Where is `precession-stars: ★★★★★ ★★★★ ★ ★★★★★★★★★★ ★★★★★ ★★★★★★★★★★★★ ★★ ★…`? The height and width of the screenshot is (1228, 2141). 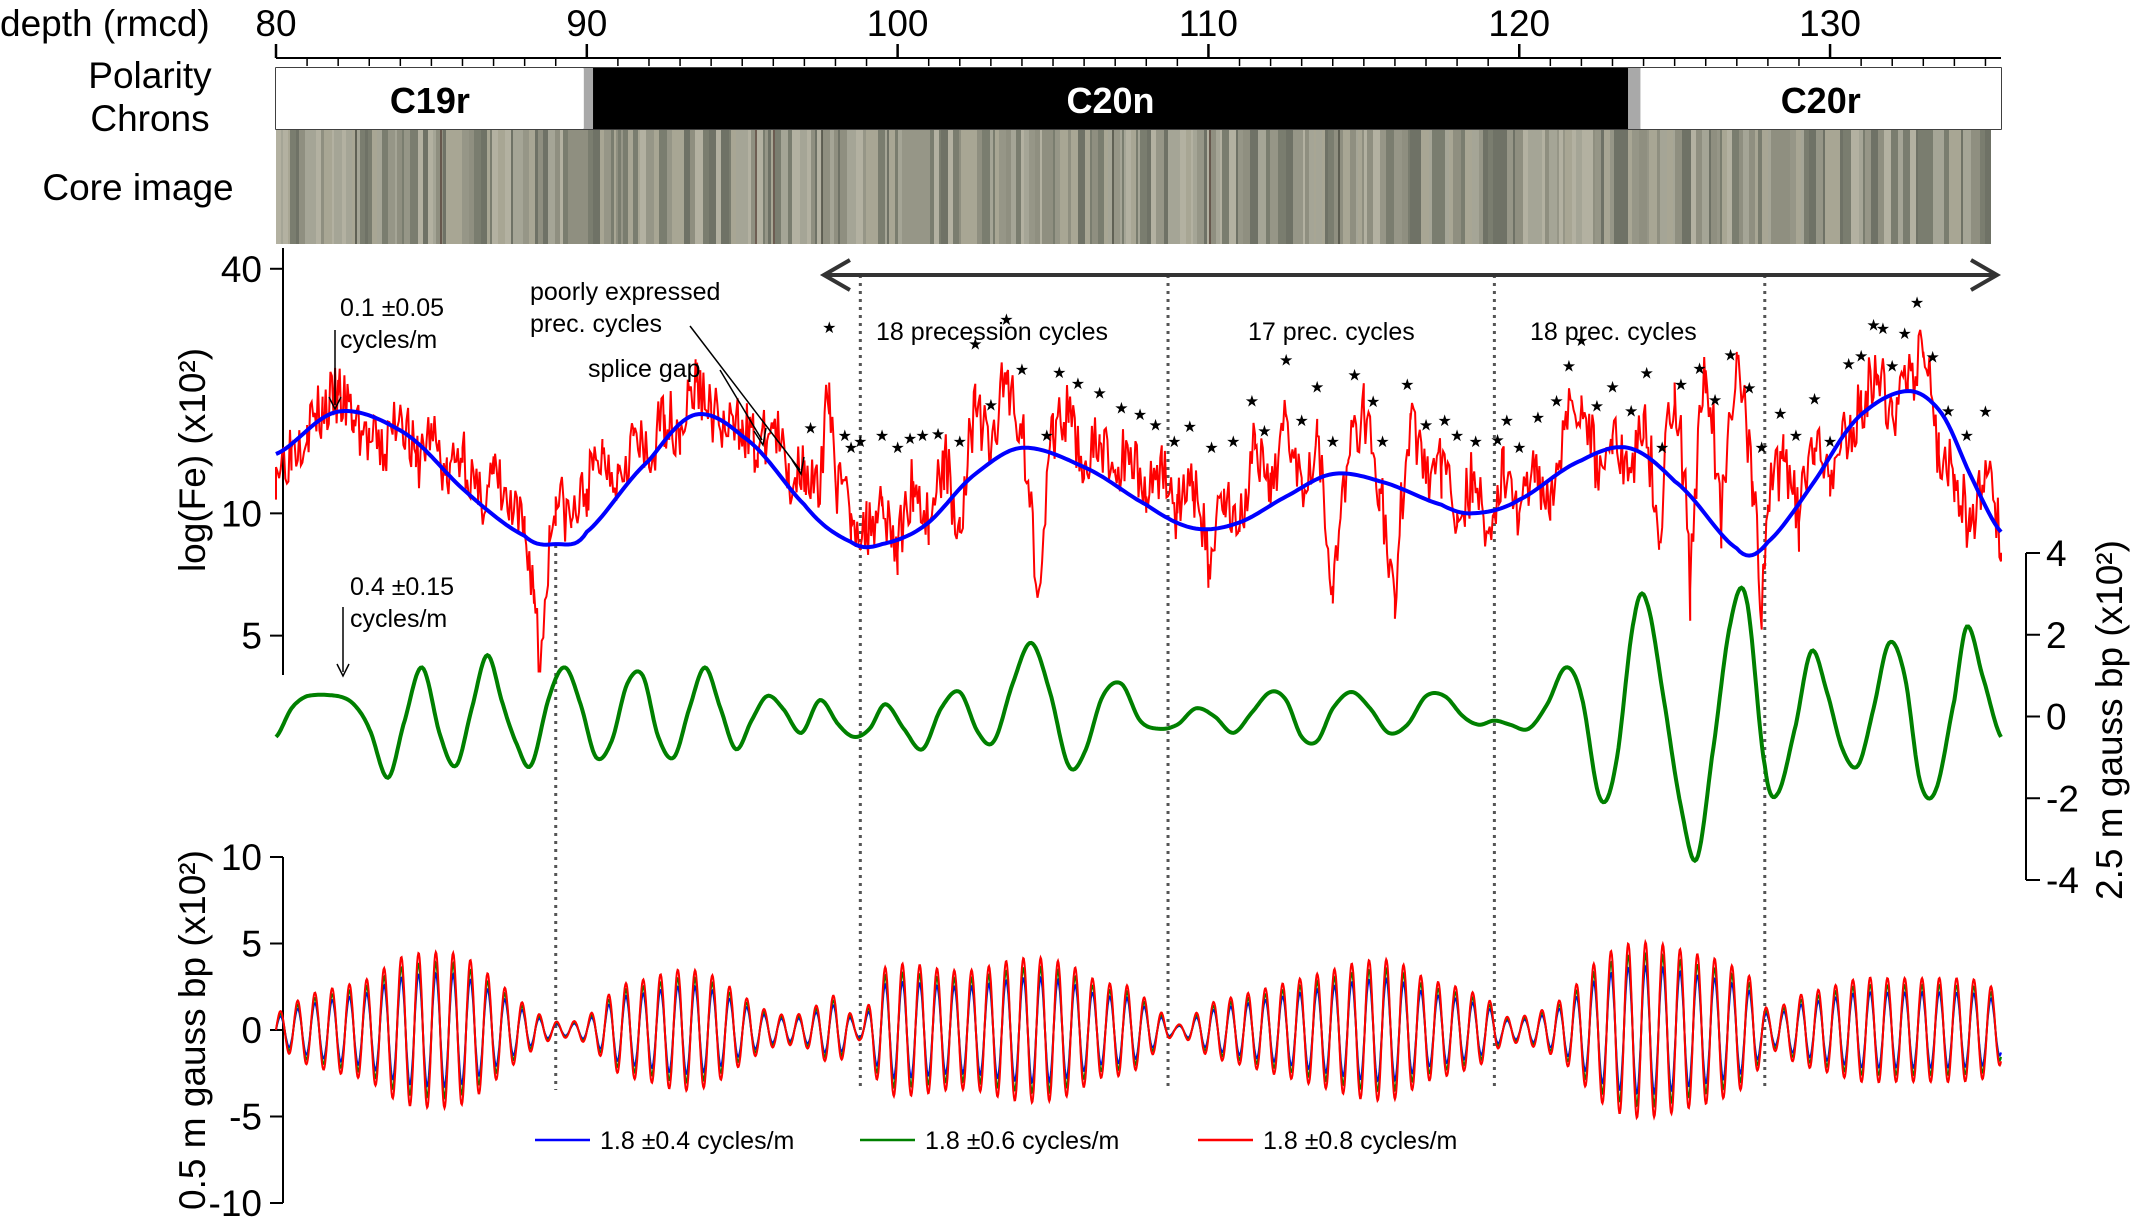 precession-stars: ★★★★★ ★★★★ ★ ★★★★★★★★★★ ★★★★★ ★★★★★★★★★★★★ ★★ ★… is located at coordinates (1397, 376).